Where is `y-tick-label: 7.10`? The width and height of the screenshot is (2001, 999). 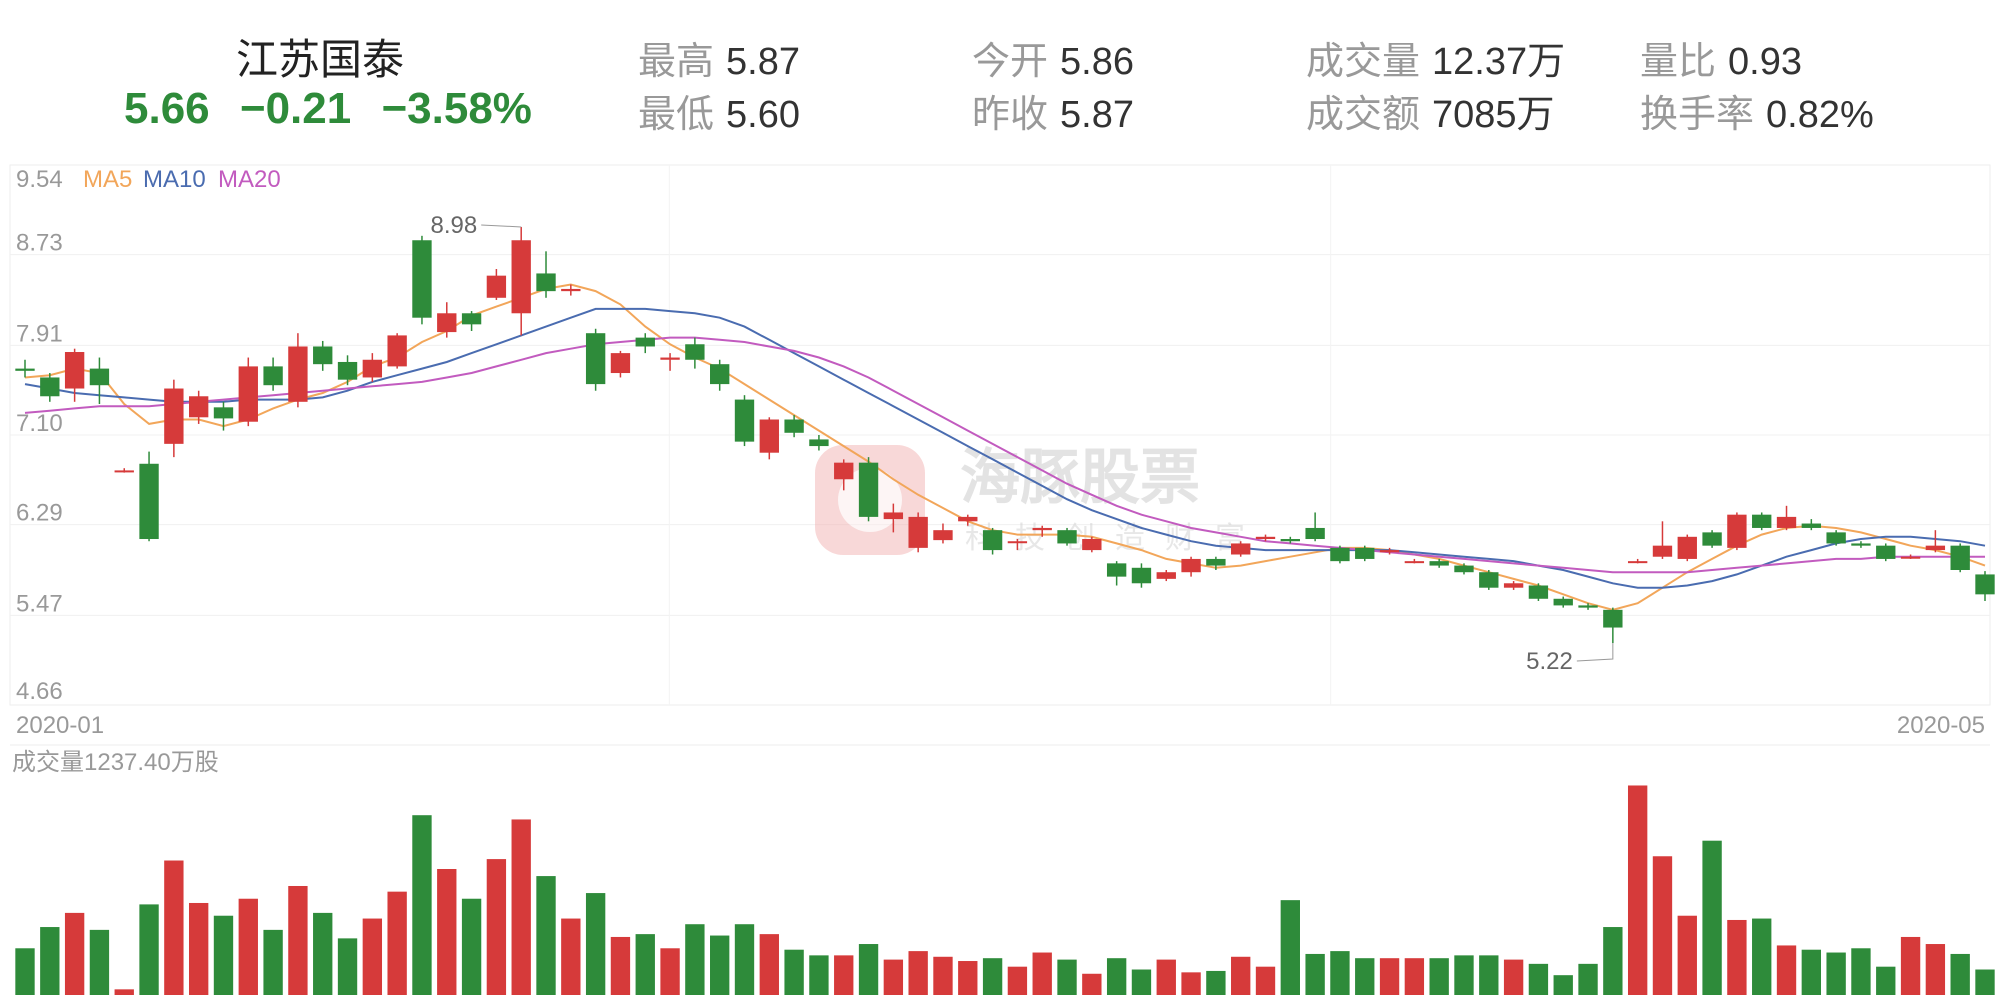 y-tick-label: 7.10 is located at coordinates (39, 423).